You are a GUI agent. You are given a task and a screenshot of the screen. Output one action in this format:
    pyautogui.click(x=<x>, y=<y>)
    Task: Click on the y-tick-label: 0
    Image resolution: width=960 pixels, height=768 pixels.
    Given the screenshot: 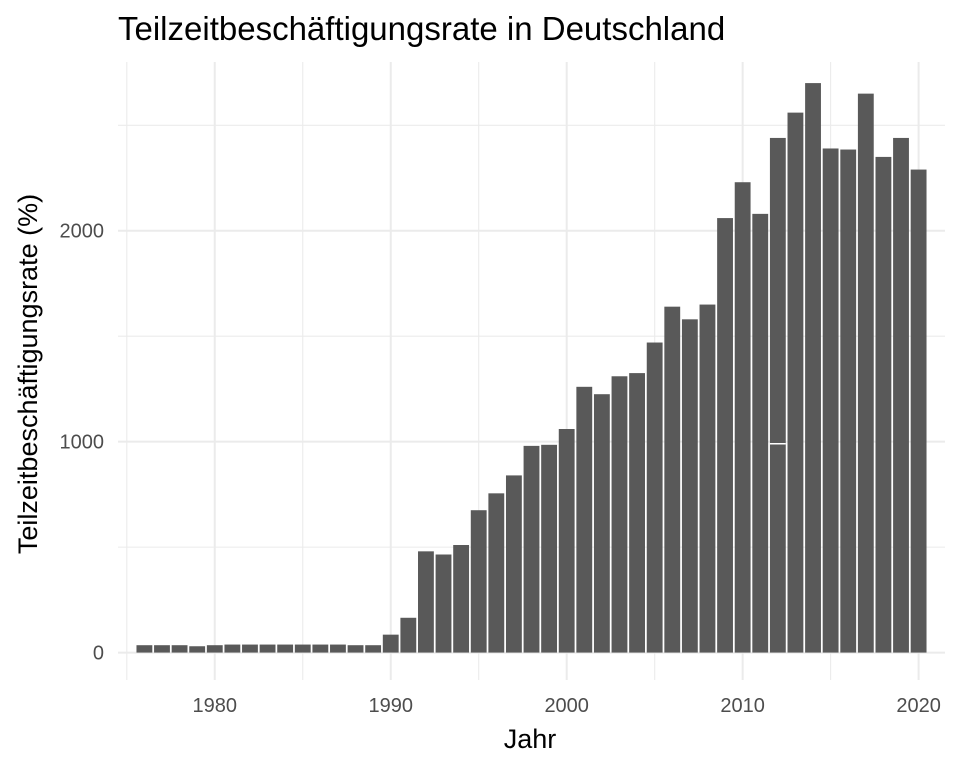 What is the action you would take?
    pyautogui.click(x=98, y=654)
    